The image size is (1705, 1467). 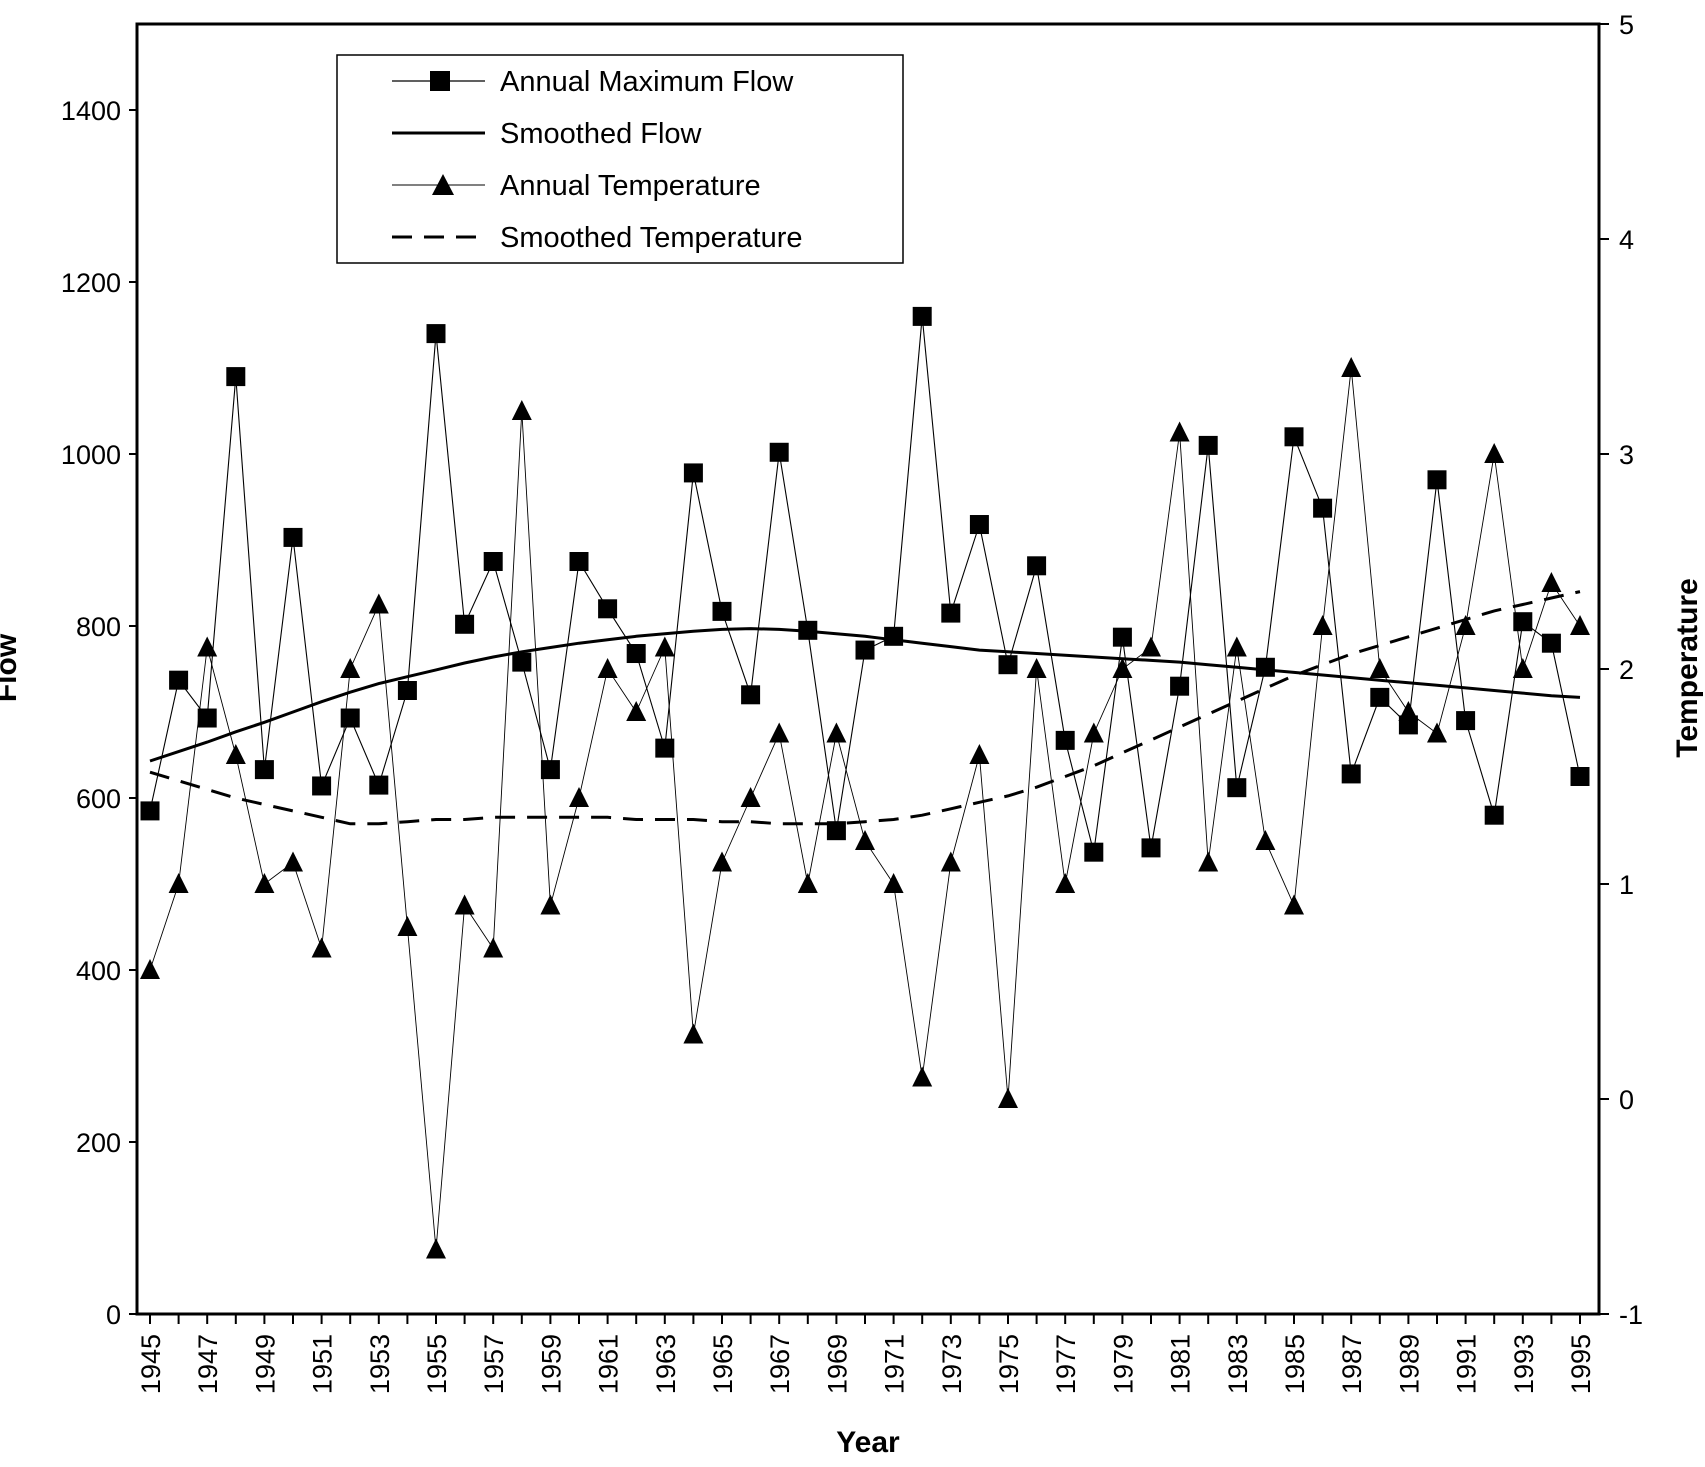 What do you see at coordinates (952, 1364) in the screenshot?
I see `x-tick-label: 1973` at bounding box center [952, 1364].